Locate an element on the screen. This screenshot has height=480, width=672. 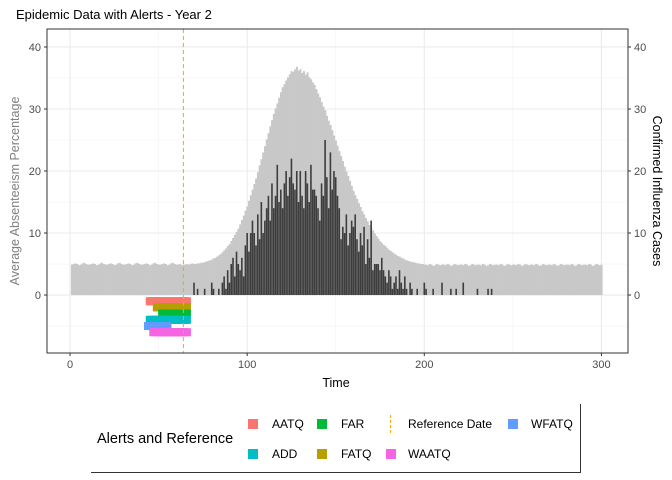
alert-waatq-point is located at coordinates (186, 332).